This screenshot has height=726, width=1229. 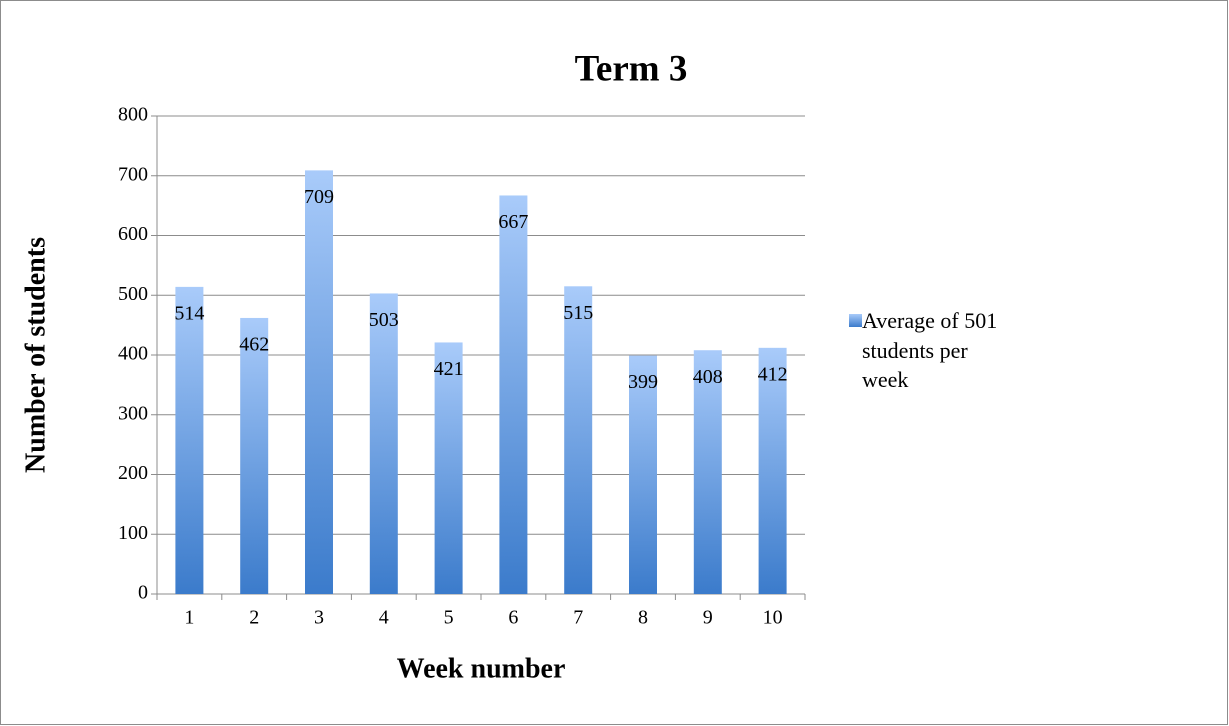 What do you see at coordinates (189, 618) in the screenshot?
I see `x-tick-label: 1` at bounding box center [189, 618].